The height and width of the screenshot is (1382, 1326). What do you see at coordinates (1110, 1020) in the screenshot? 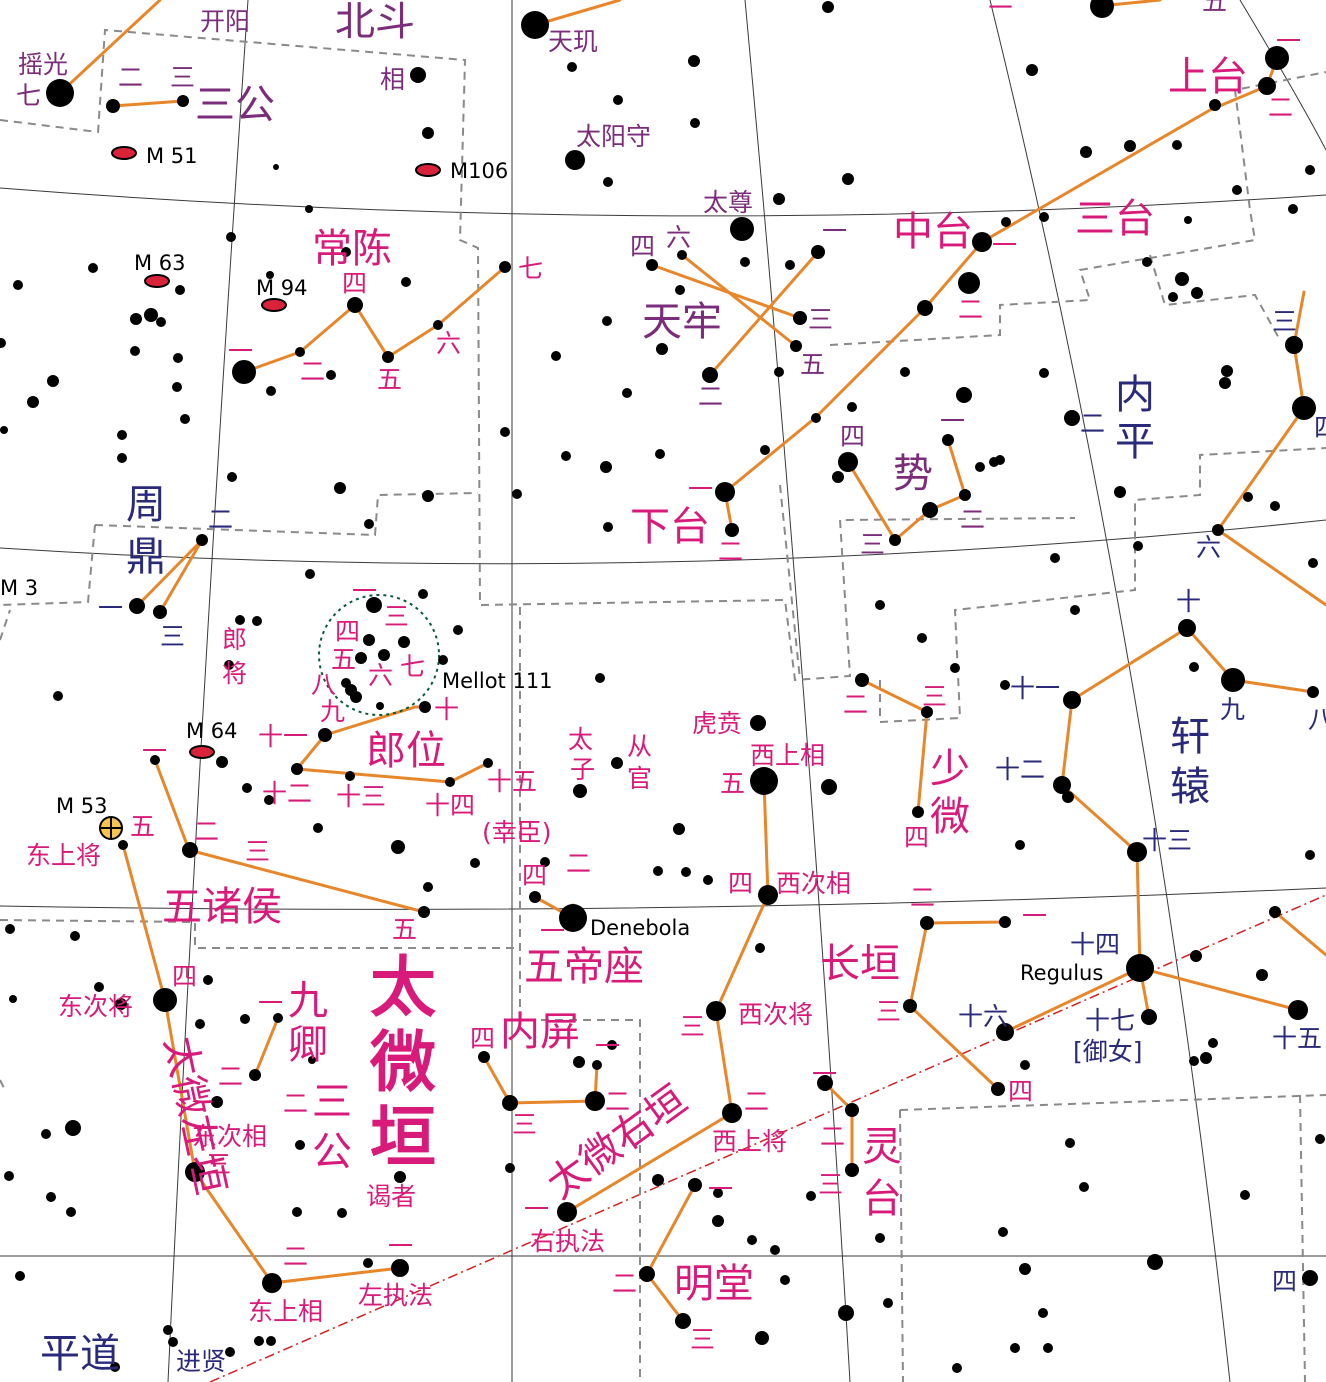
I see `label-xy17: 十七` at bounding box center [1110, 1020].